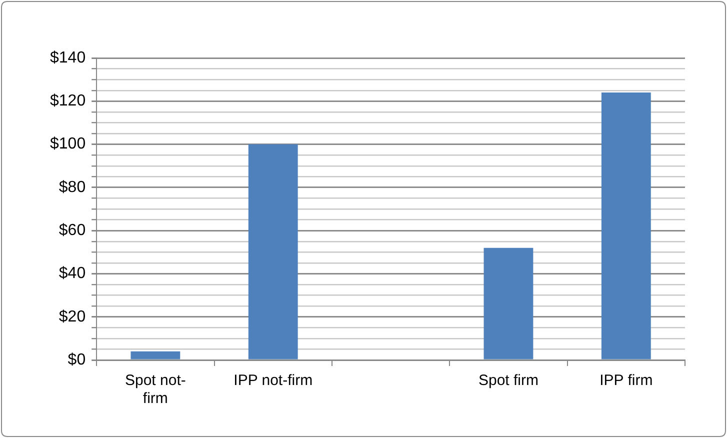  I want to click on x-tick-label: IPP firm, so click(626, 381).